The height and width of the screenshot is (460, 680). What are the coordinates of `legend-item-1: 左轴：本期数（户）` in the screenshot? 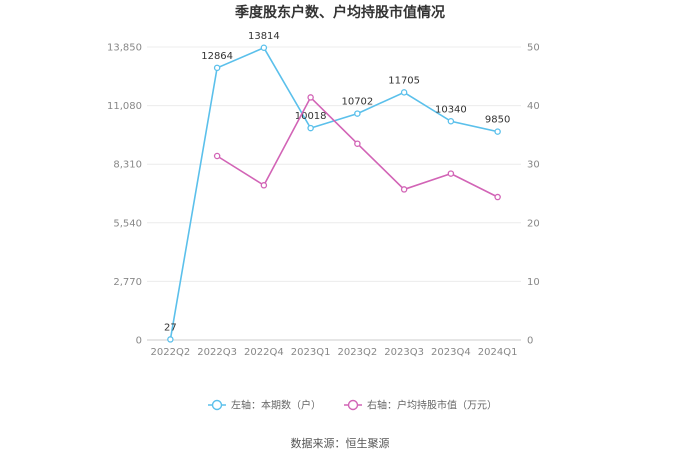 It's located at (264, 405).